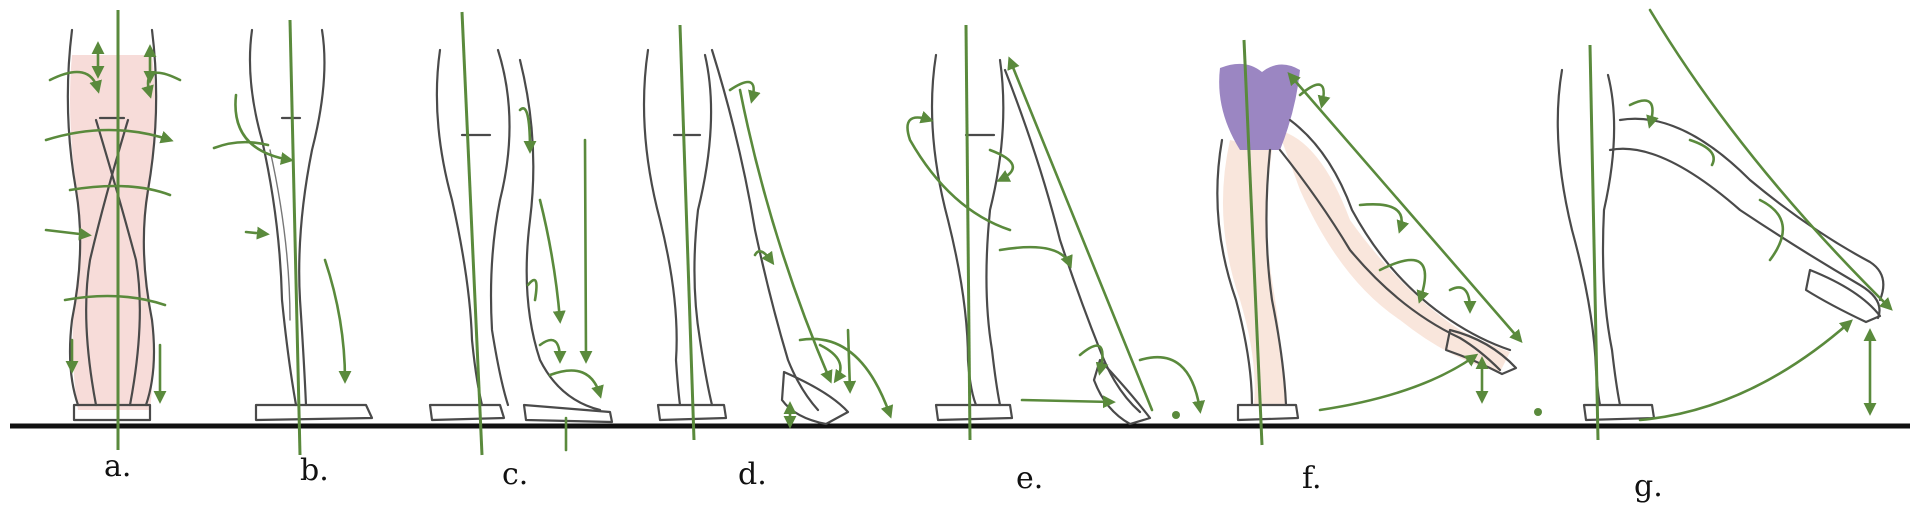  I want to click on figure-e-legs, so click(1056, 232).